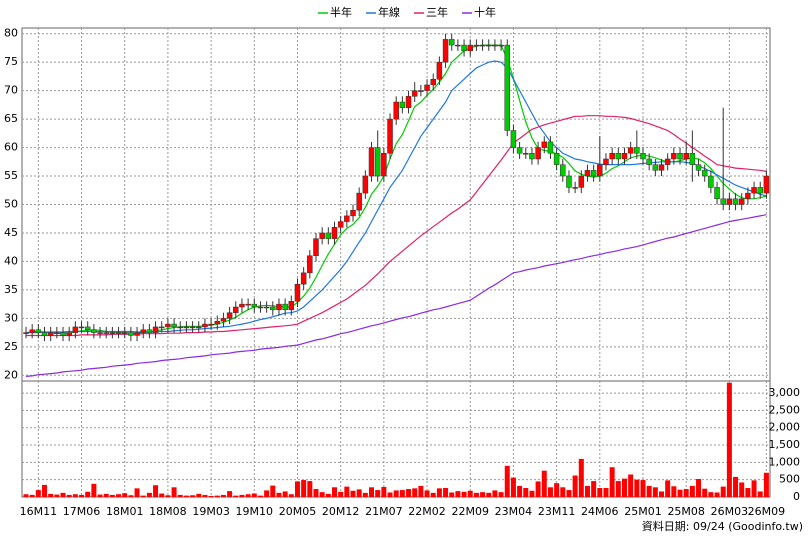  Describe the element at coordinates (722, 526) in the screenshot. I see `source-note: 資料日期: 09/24 (Goodinfo.tw)` at that location.